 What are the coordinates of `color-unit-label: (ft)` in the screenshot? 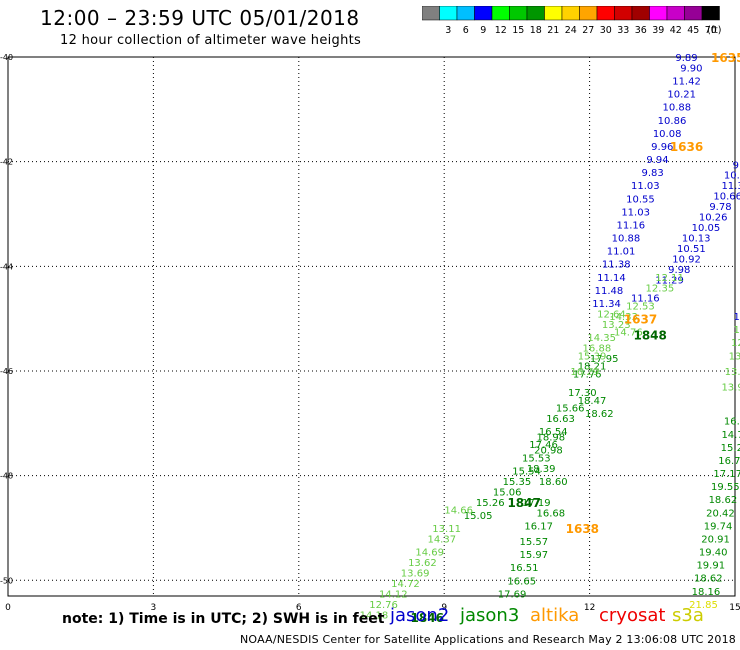 It's located at (714, 30).